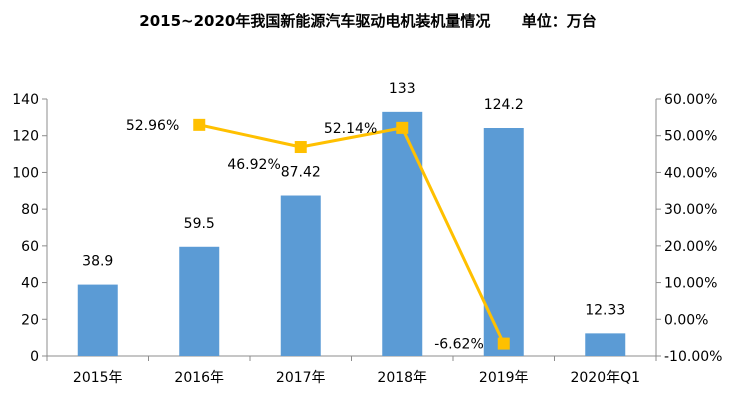  What do you see at coordinates (301, 378) in the screenshot?
I see `x-category-label: 2017年` at bounding box center [301, 378].